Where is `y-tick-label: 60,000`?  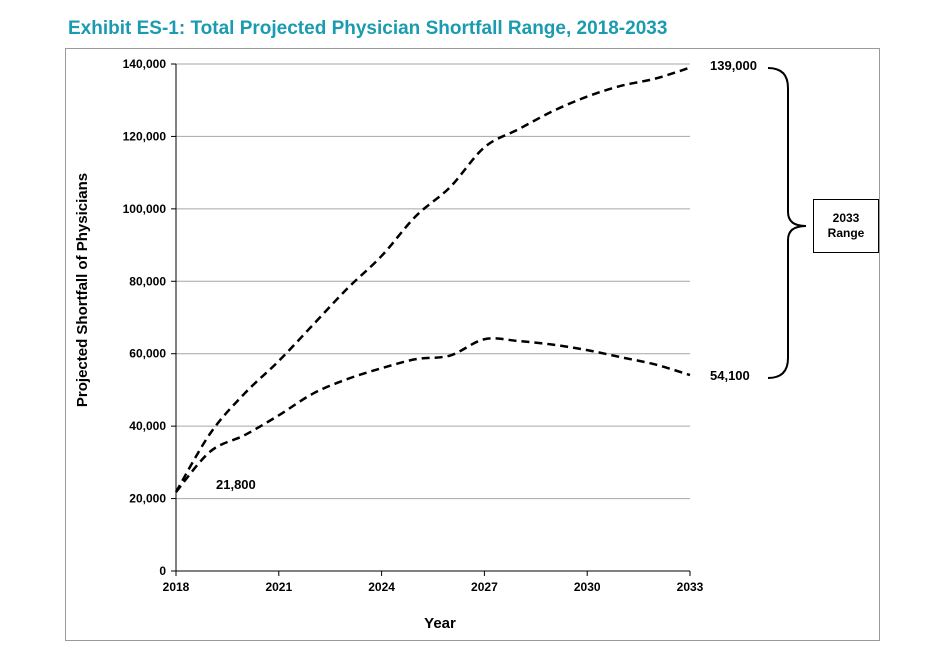 y-tick-label: 60,000 is located at coordinates (147, 354).